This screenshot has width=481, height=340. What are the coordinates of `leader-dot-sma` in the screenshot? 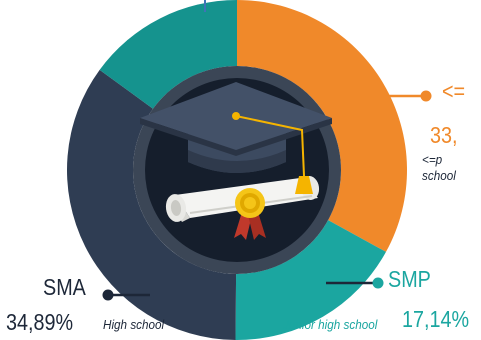 It's located at (108, 295).